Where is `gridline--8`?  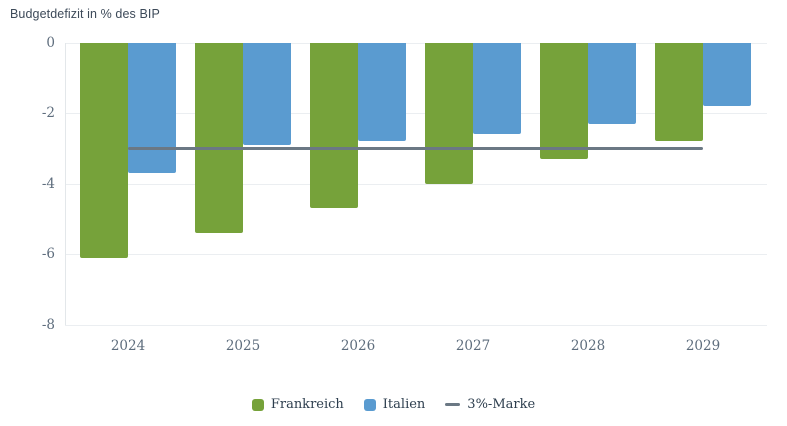 gridline--8 is located at coordinates (416, 325).